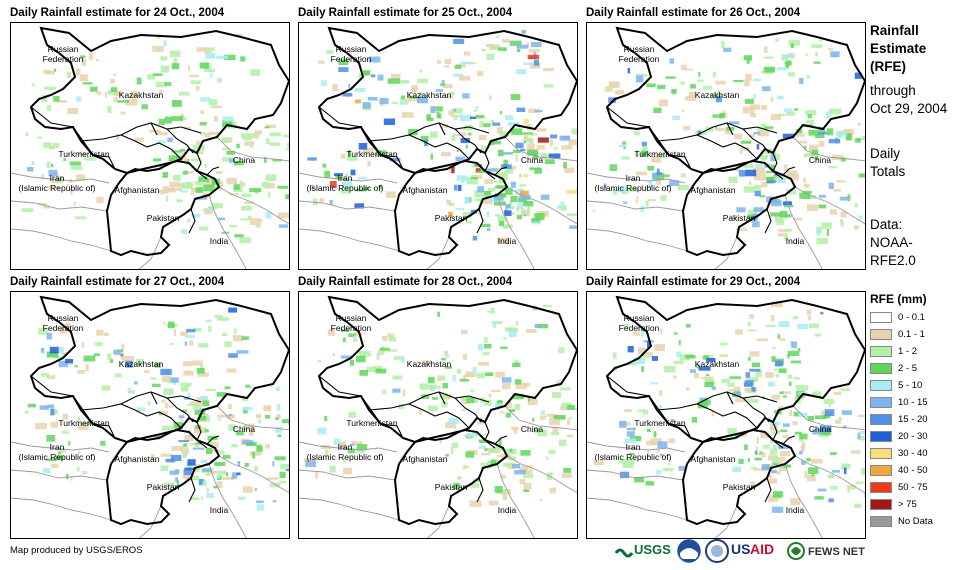 The height and width of the screenshot is (570, 965). What do you see at coordinates (888, 66) in the screenshot?
I see `title-line-3: (RFE)` at bounding box center [888, 66].